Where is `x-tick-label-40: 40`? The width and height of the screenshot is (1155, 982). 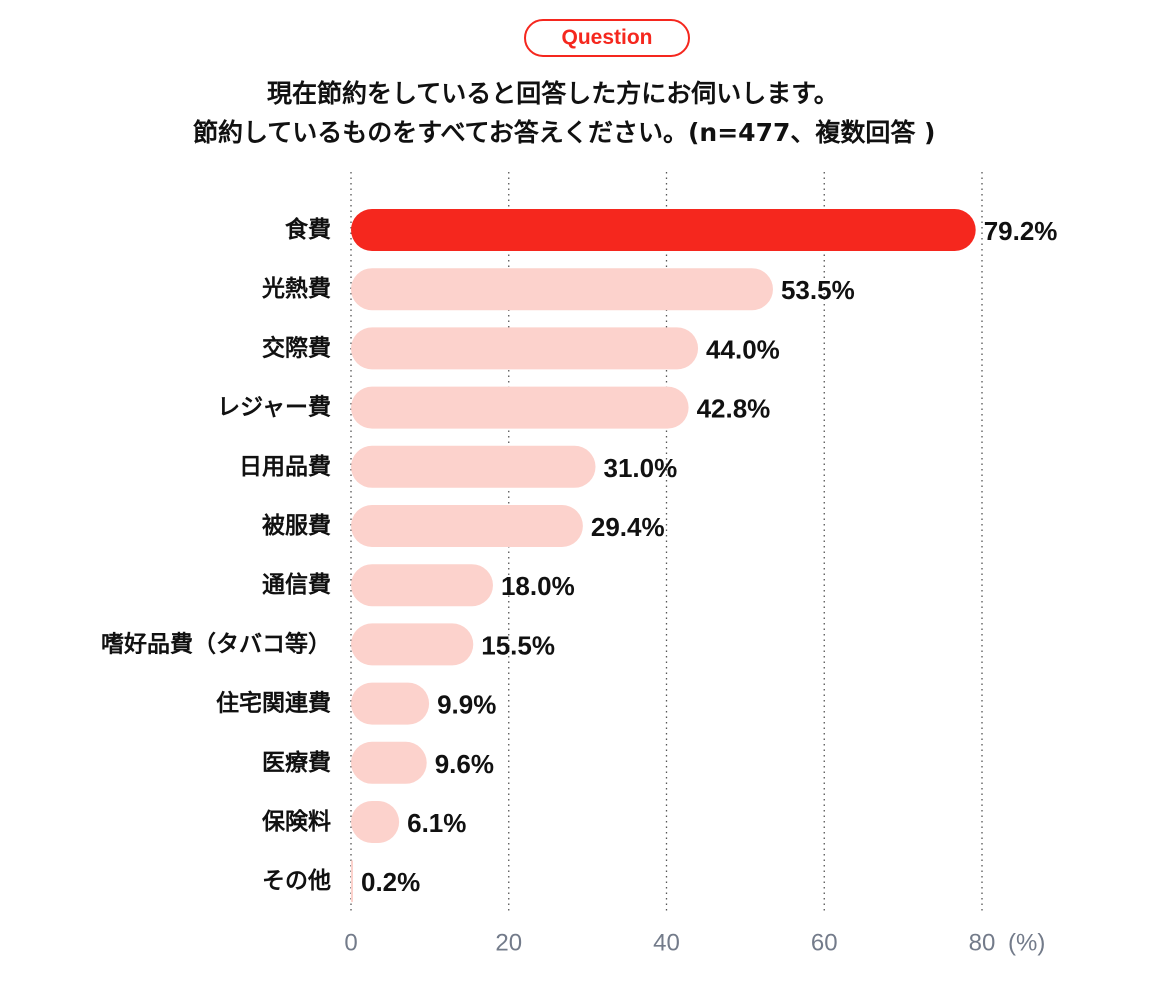
x-tick-label-40: 40 is located at coordinates (666, 943).